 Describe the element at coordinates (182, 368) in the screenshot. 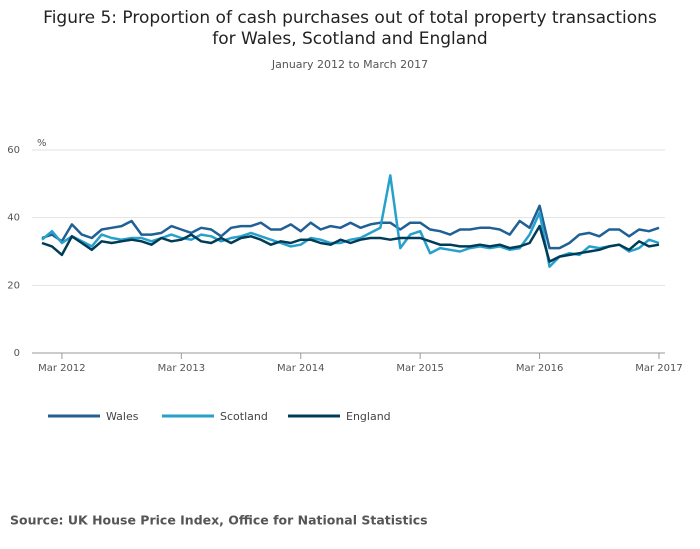

I see `x-tick-label: Mar 2013` at that location.